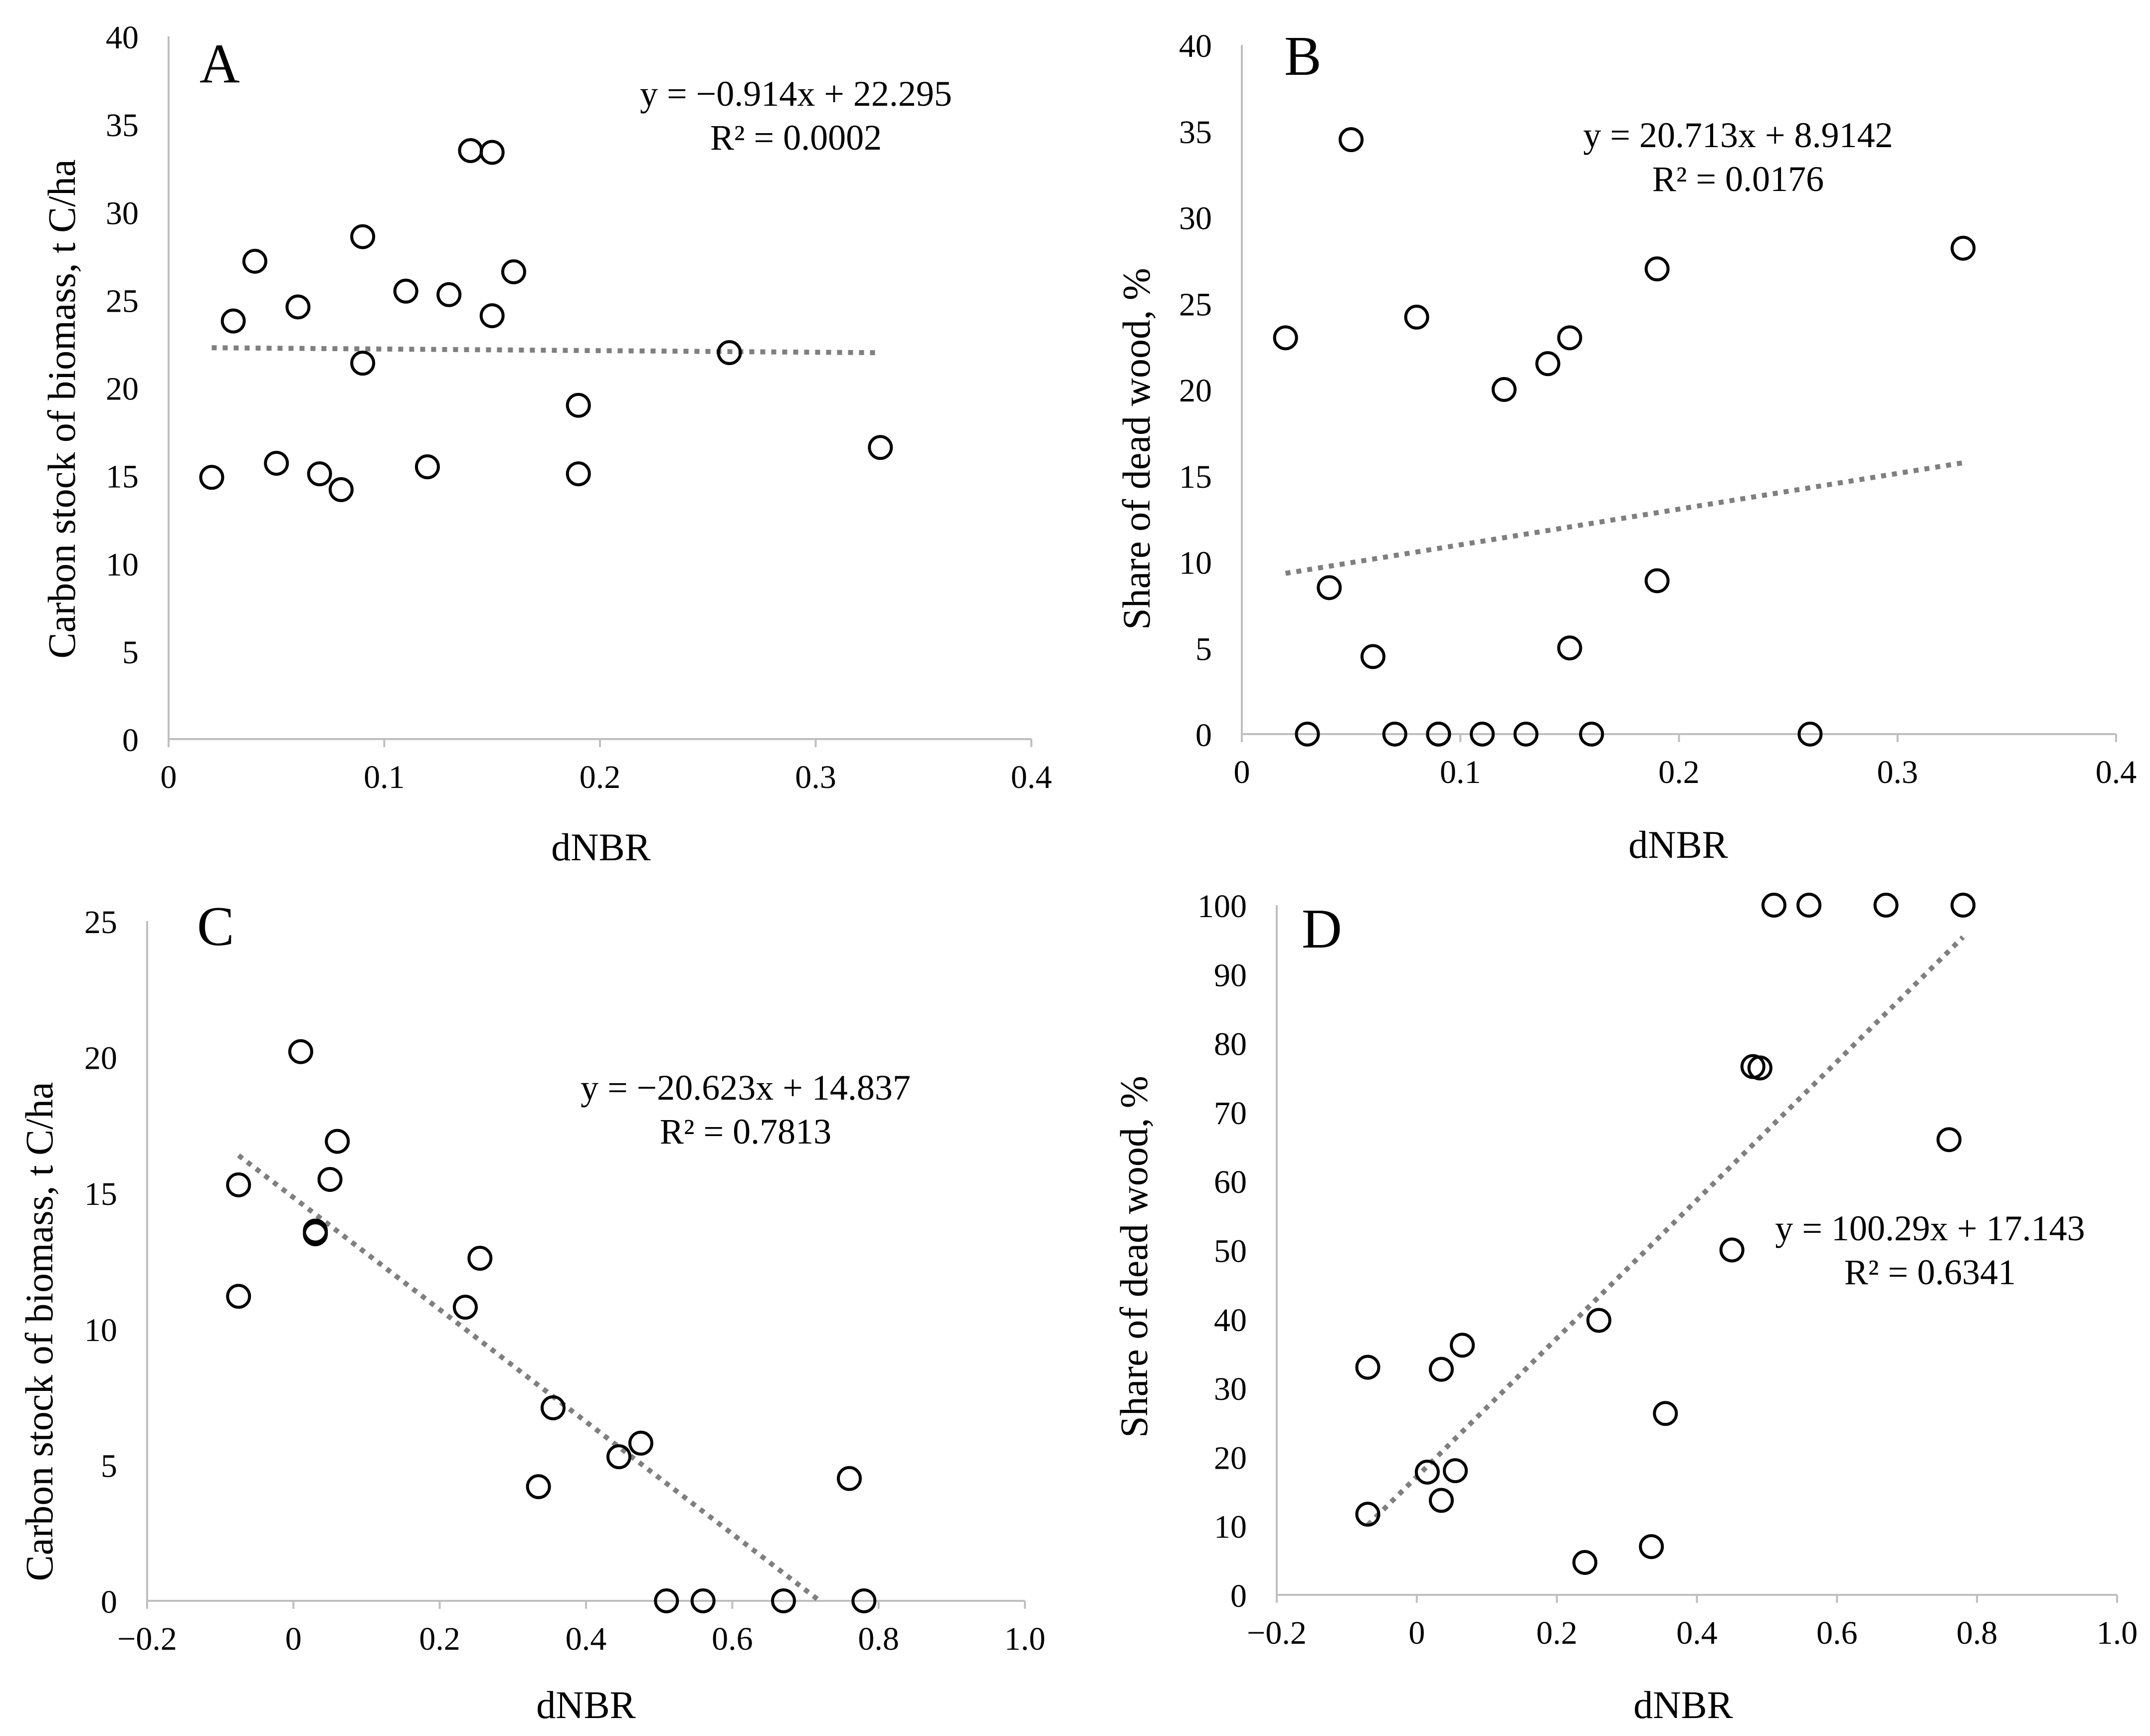 Image resolution: width=2150 pixels, height=1736 pixels. I want to click on panel-b-ylabel: Share of dead wood, %, so click(1136, 449).